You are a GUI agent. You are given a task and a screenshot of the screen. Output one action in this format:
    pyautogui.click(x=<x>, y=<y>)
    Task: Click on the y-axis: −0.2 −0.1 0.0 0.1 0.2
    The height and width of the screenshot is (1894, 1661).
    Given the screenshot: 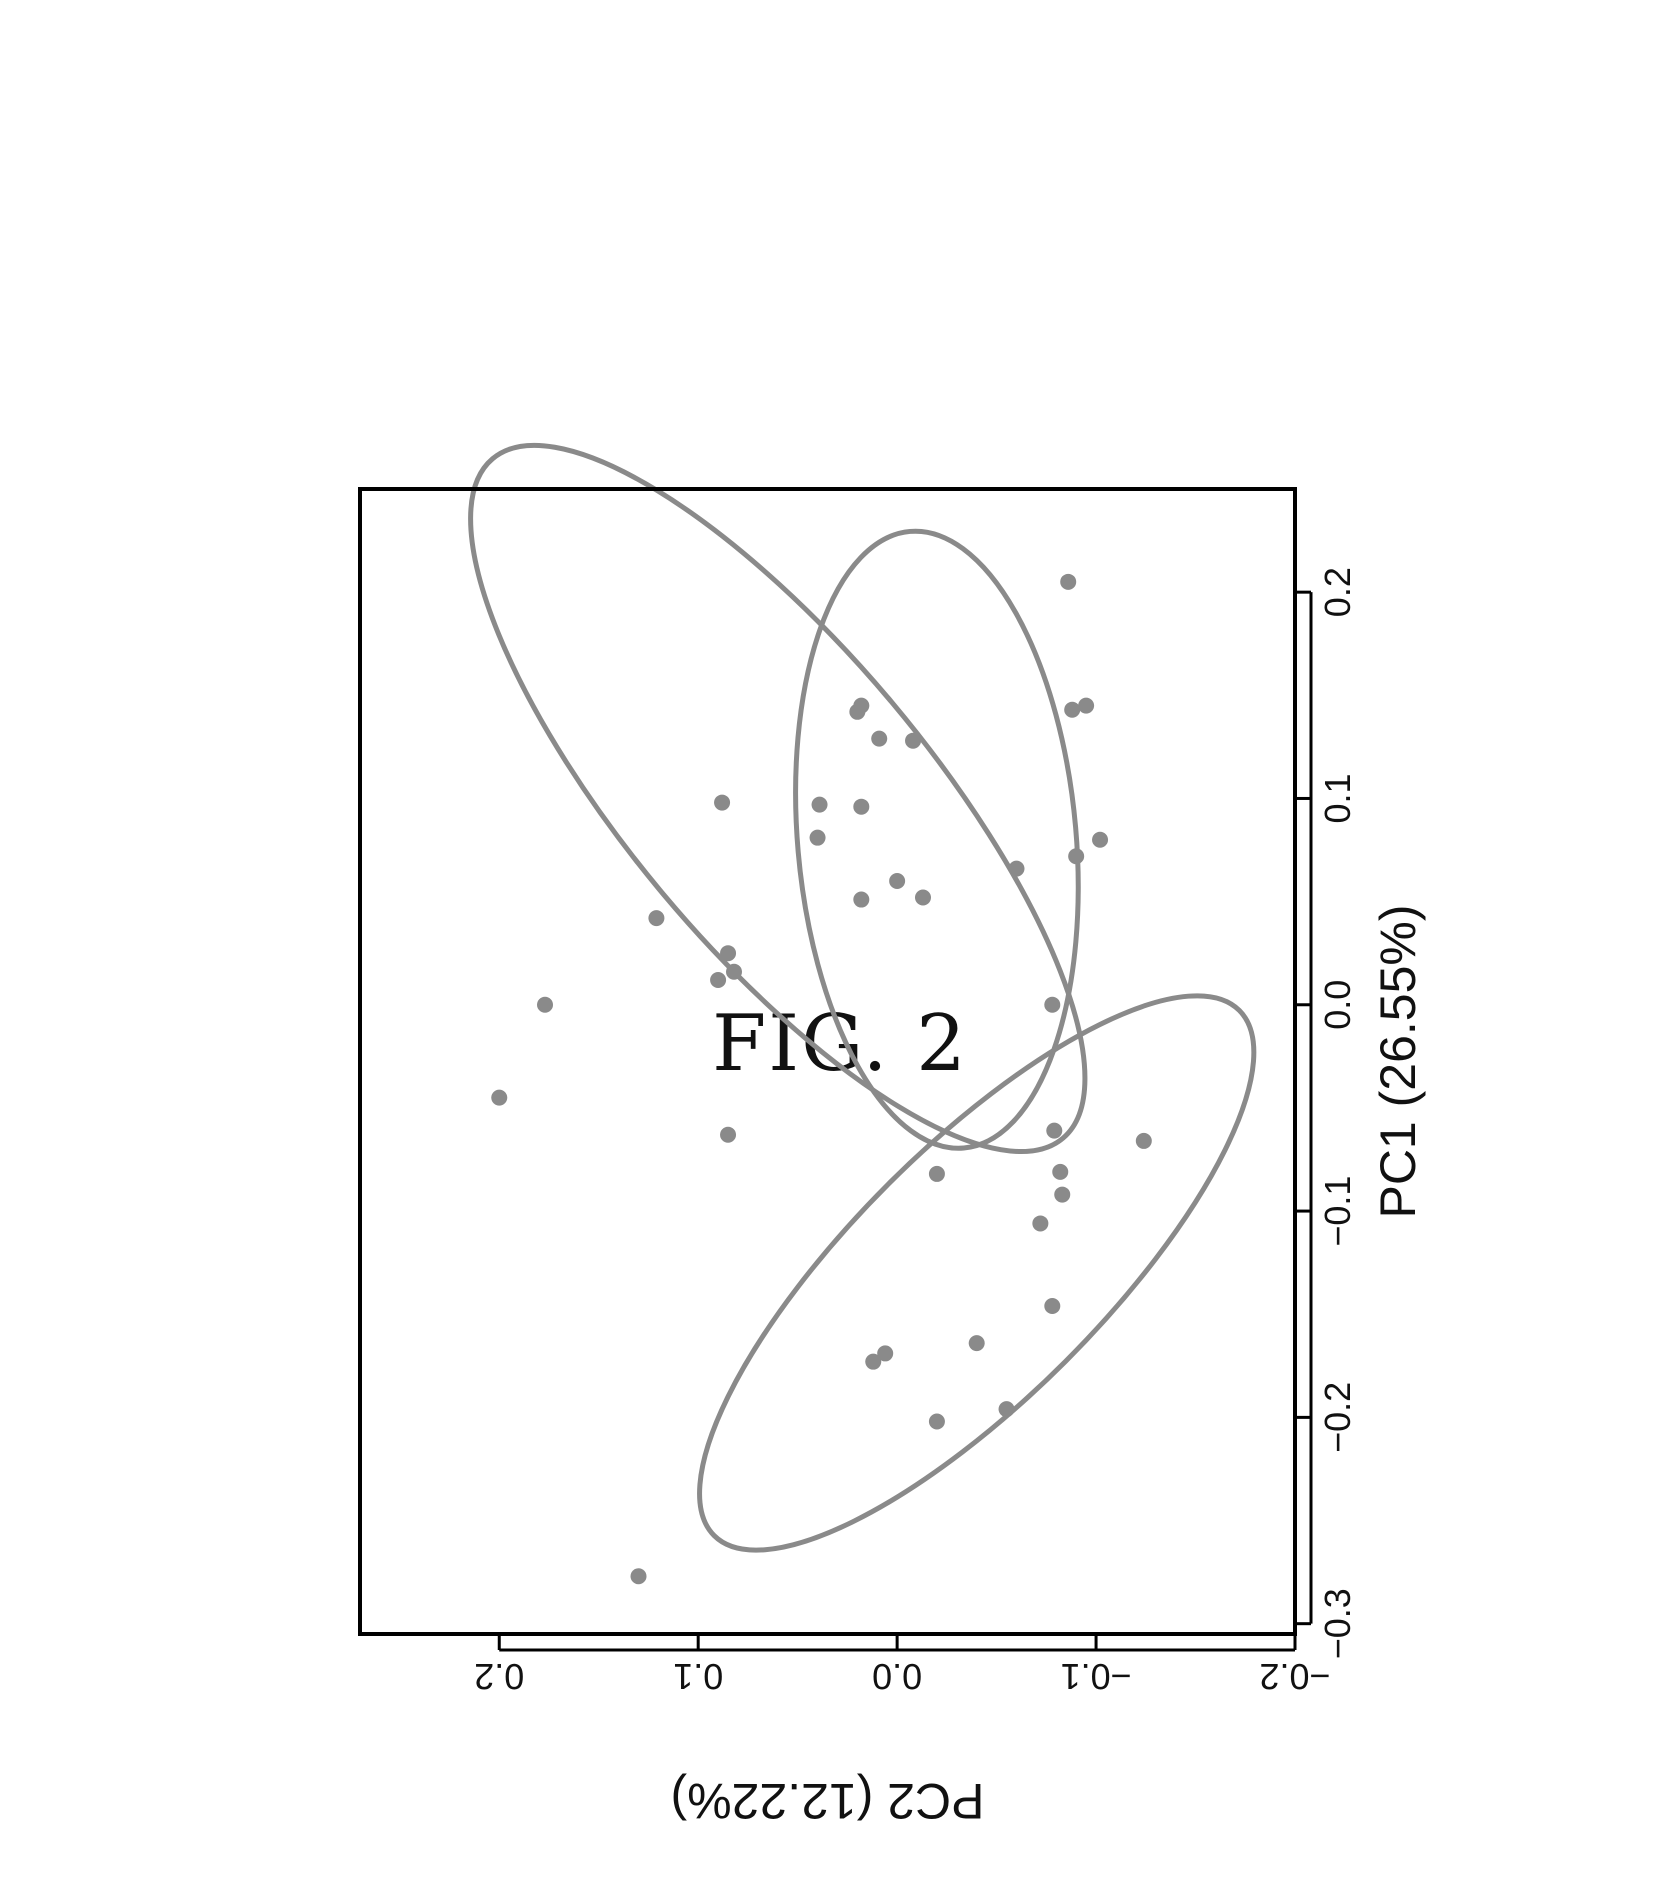 What is the action you would take?
    pyautogui.click(x=902, y=1665)
    